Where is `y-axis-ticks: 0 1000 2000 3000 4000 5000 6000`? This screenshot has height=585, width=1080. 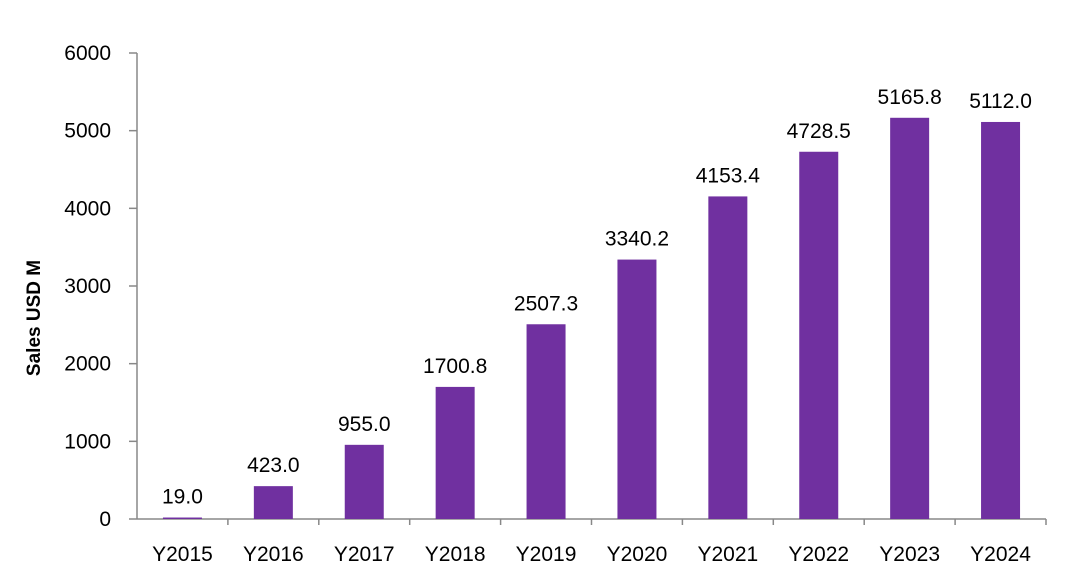 y-axis-ticks: 0 1000 2000 3000 4000 5000 6000 is located at coordinates (100, 286).